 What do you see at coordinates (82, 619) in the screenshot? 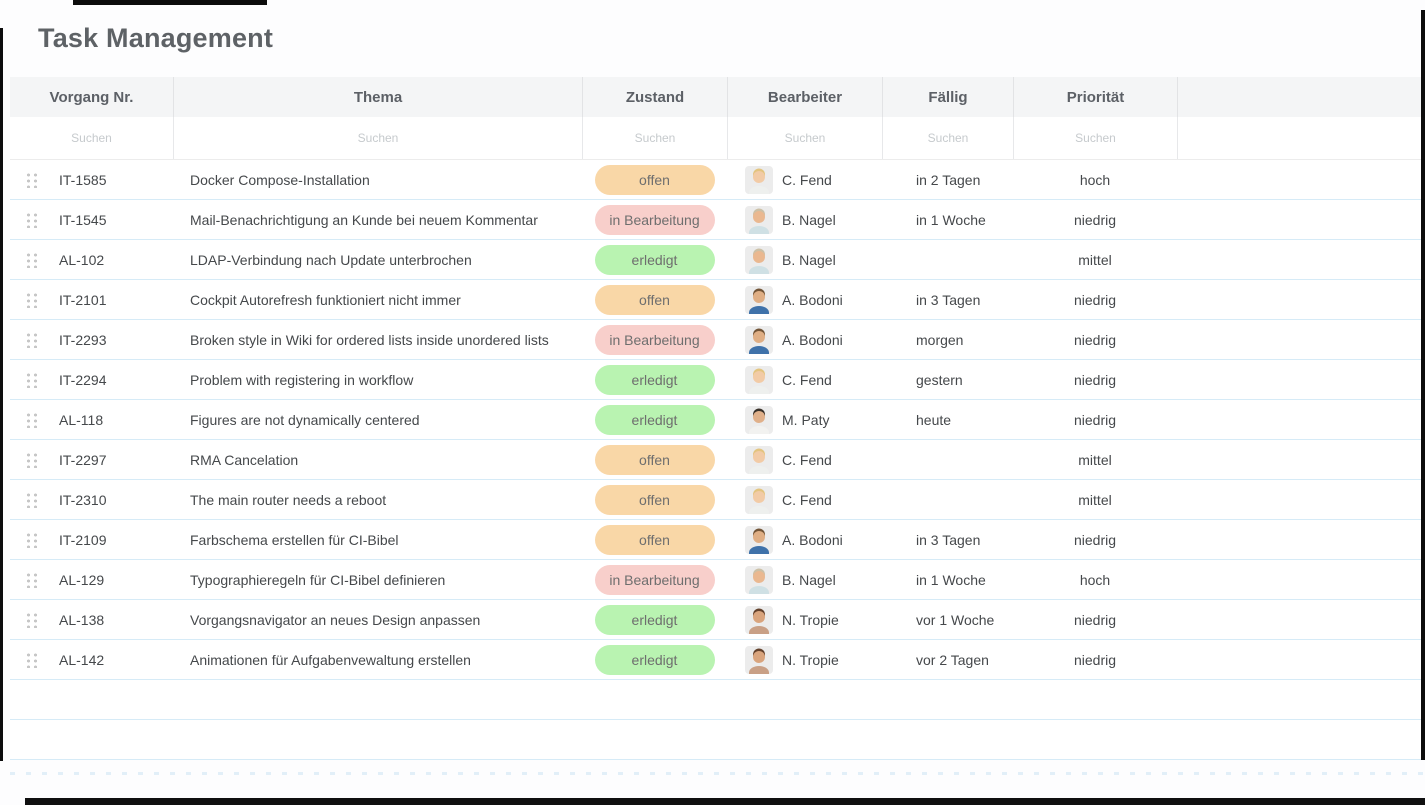
I see `task-id: AL-138` at bounding box center [82, 619].